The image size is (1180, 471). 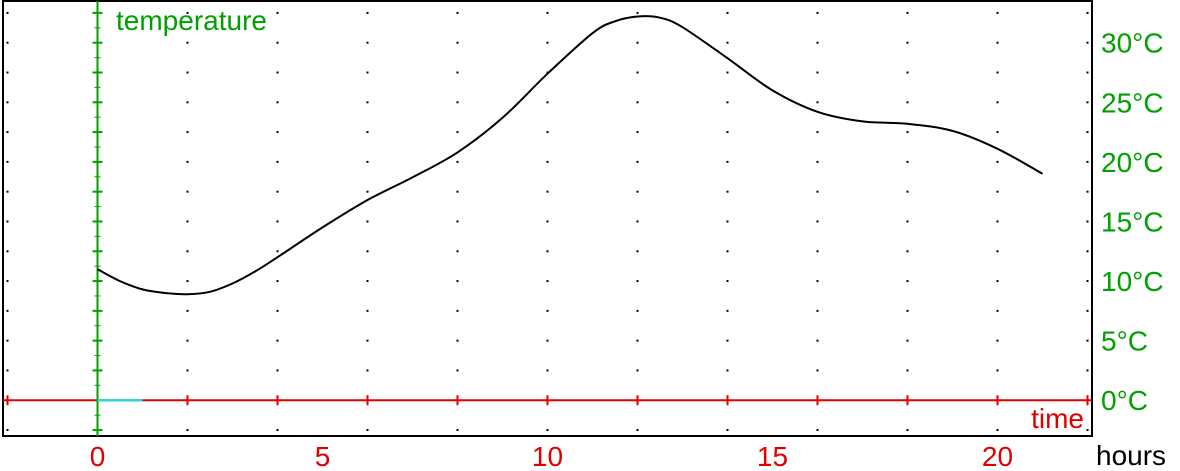 What do you see at coordinates (1124, 400) in the screenshot?
I see `y-tick-label: 0°C` at bounding box center [1124, 400].